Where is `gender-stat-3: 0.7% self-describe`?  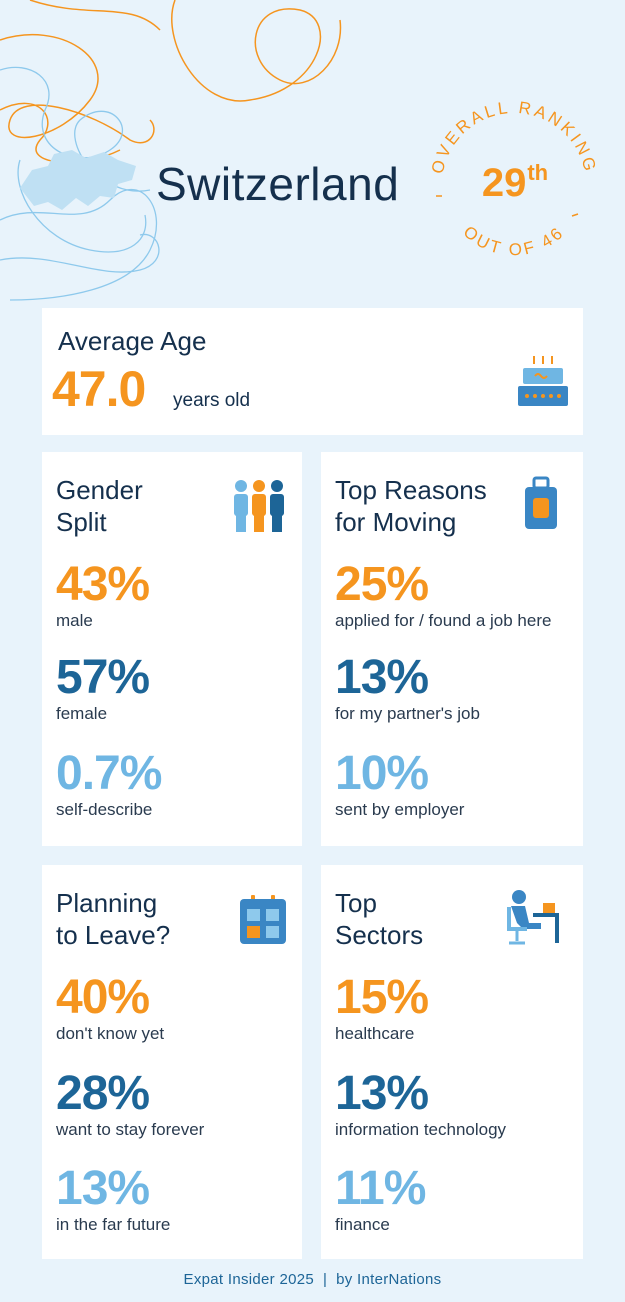
gender-stat-3: 0.7% self-describe is located at coordinates (109, 783).